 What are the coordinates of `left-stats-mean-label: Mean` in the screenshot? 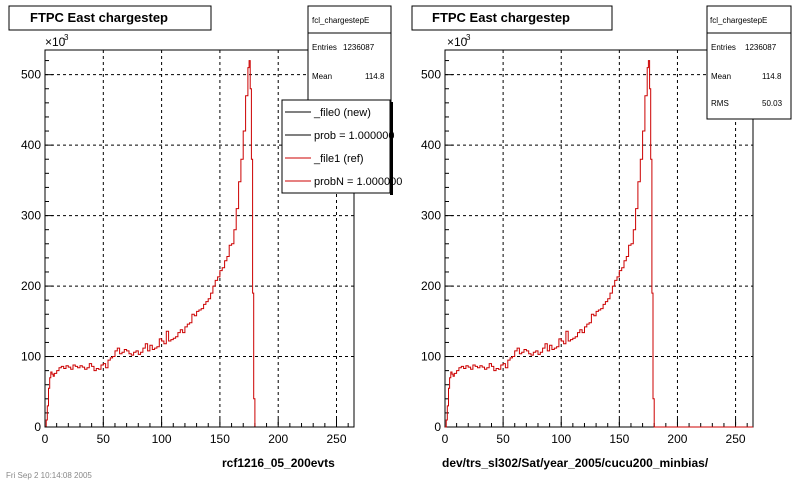 It's located at (322, 76).